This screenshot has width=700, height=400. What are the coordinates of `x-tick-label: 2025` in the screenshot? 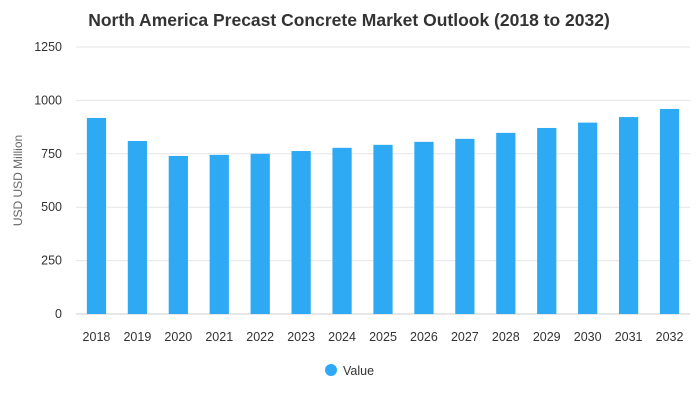 It's located at (383, 337).